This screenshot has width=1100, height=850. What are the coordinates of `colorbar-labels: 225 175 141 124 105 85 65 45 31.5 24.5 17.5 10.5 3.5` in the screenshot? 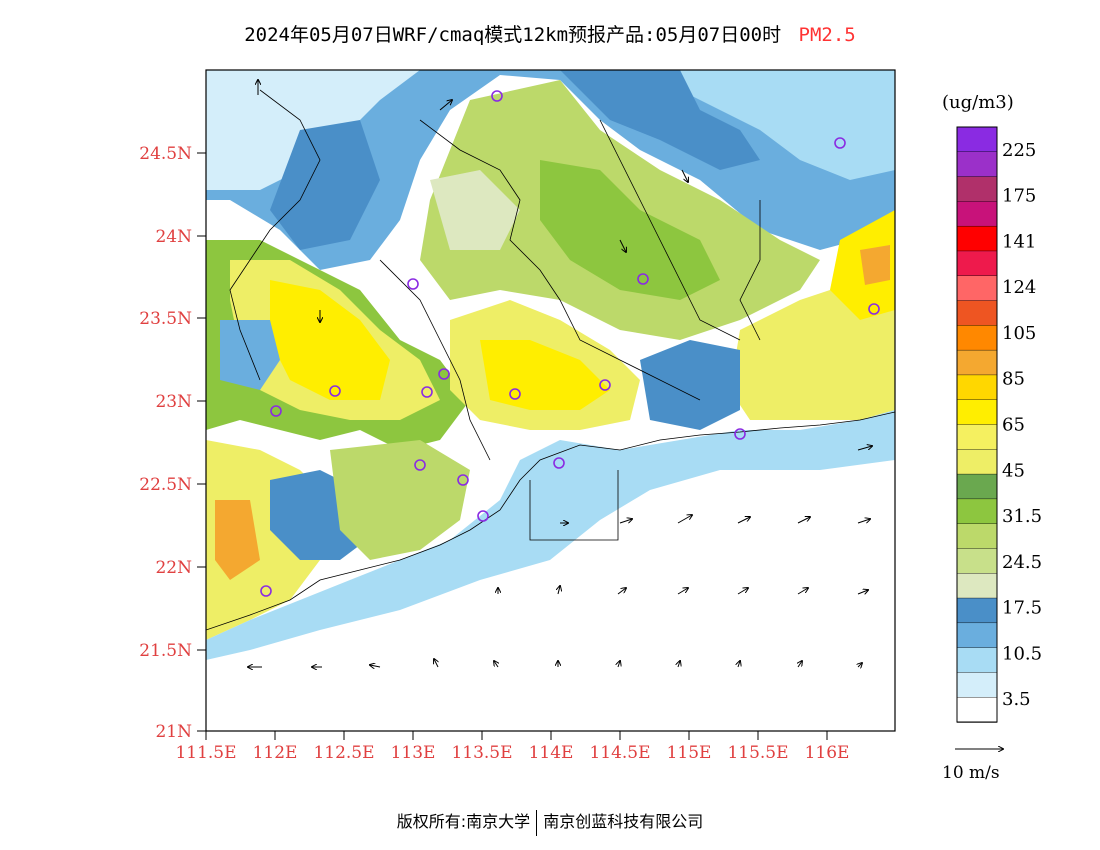 It's located at (1022, 425).